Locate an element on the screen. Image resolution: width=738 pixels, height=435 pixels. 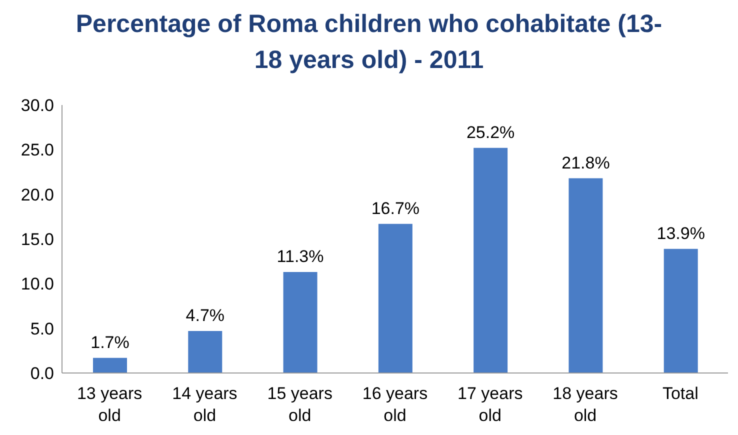
x-tick-label: 16 years old is located at coordinates (395, 404).